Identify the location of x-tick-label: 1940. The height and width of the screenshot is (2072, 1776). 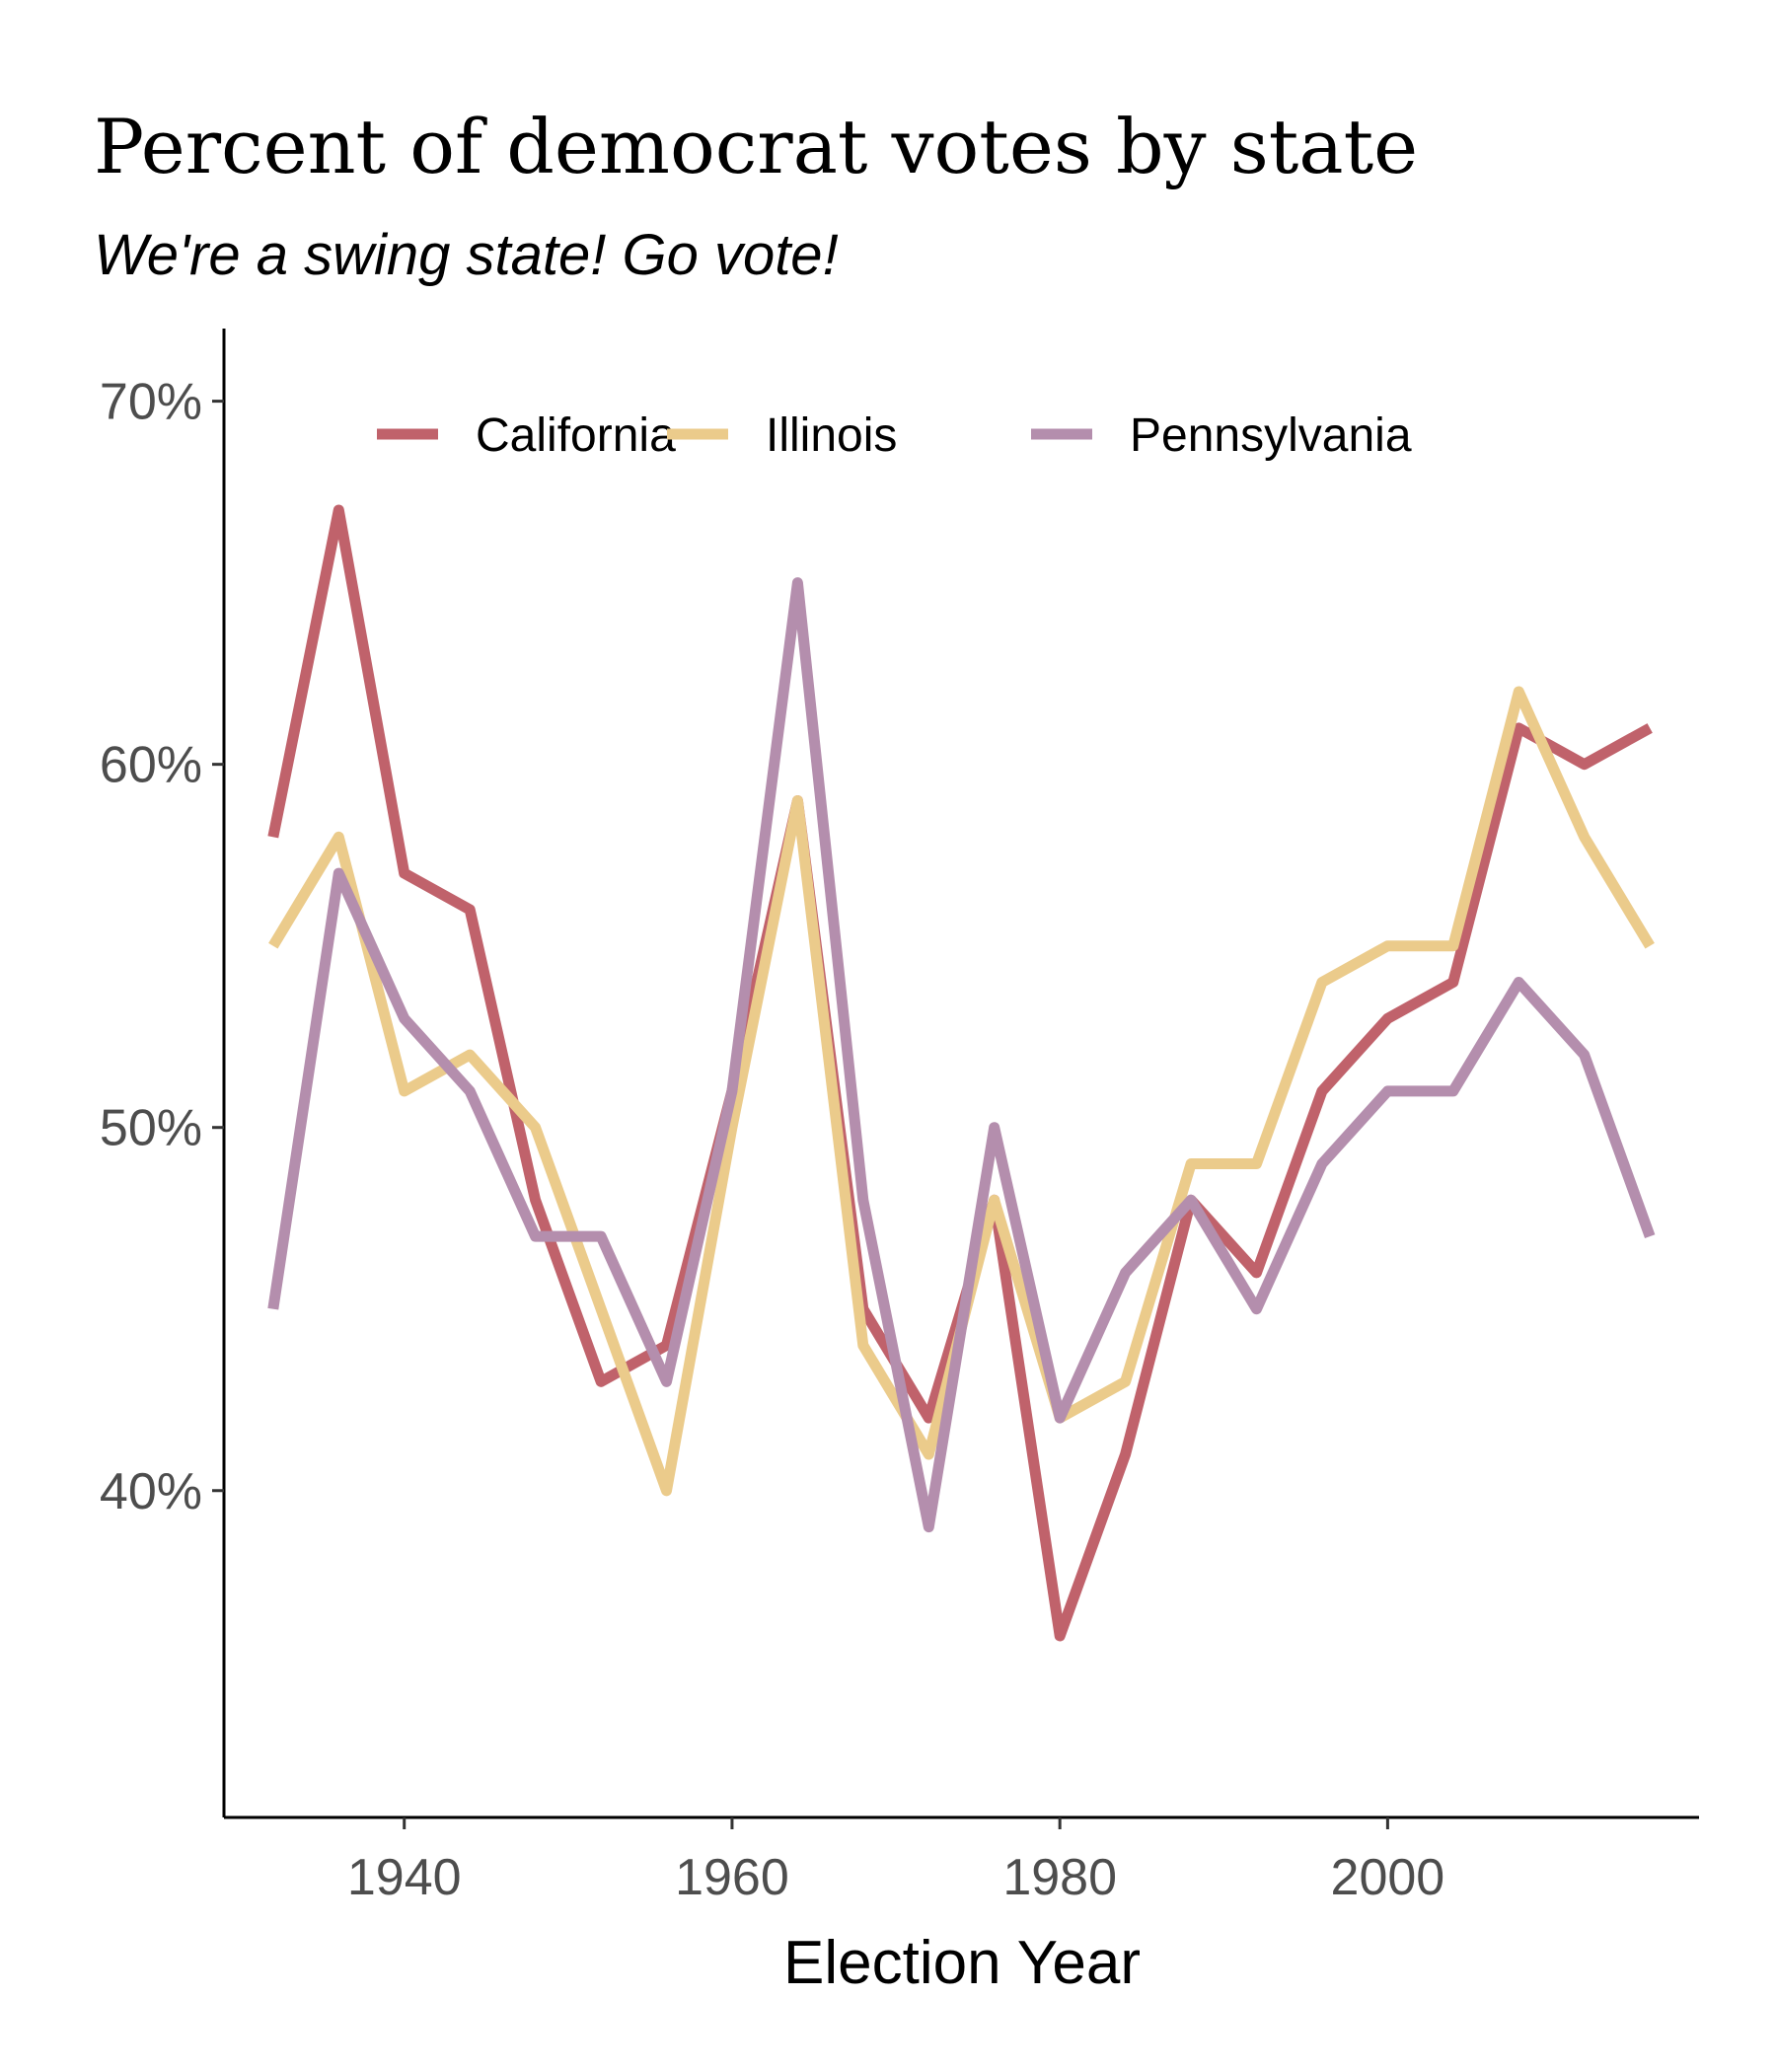
(405, 1877).